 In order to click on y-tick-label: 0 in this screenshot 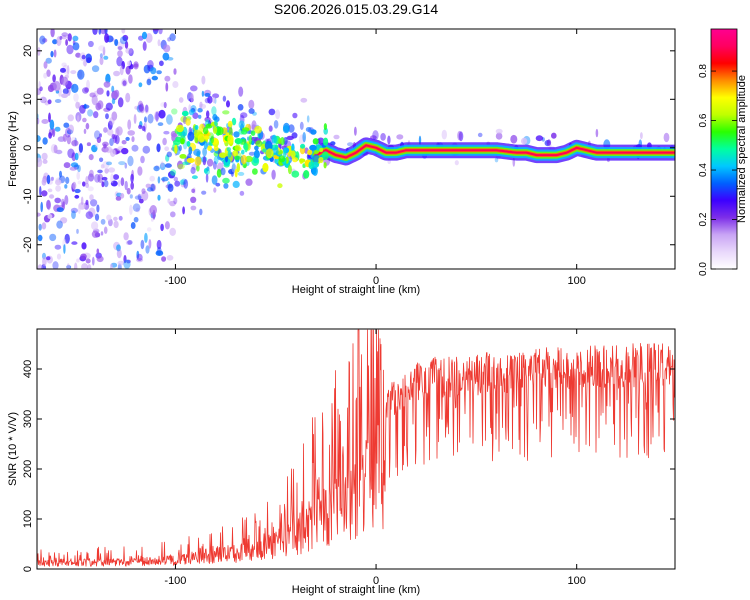, I will do `click(28, 148)`.